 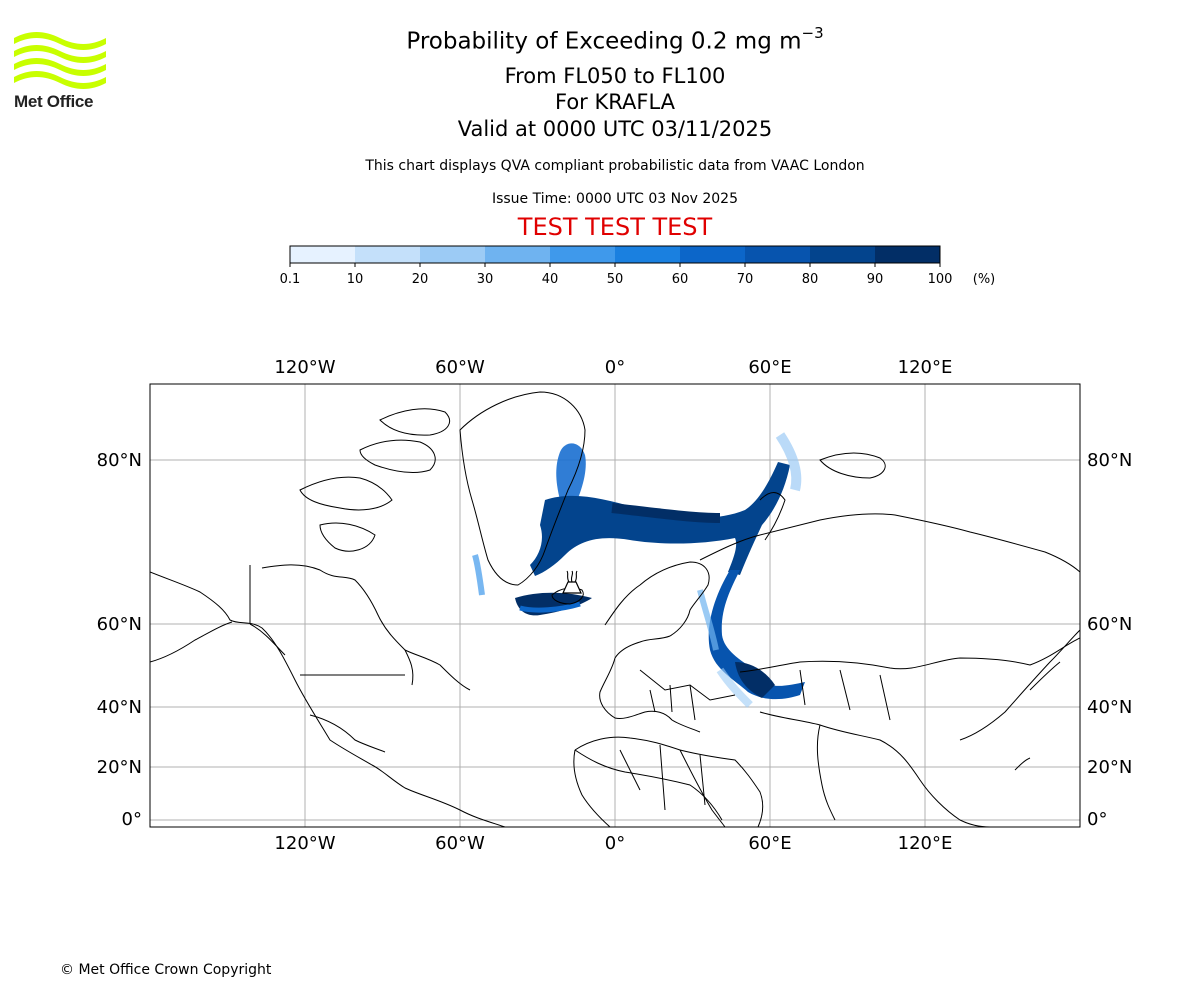 What do you see at coordinates (572, 582) in the screenshot?
I see `volcano-marker-icon` at bounding box center [572, 582].